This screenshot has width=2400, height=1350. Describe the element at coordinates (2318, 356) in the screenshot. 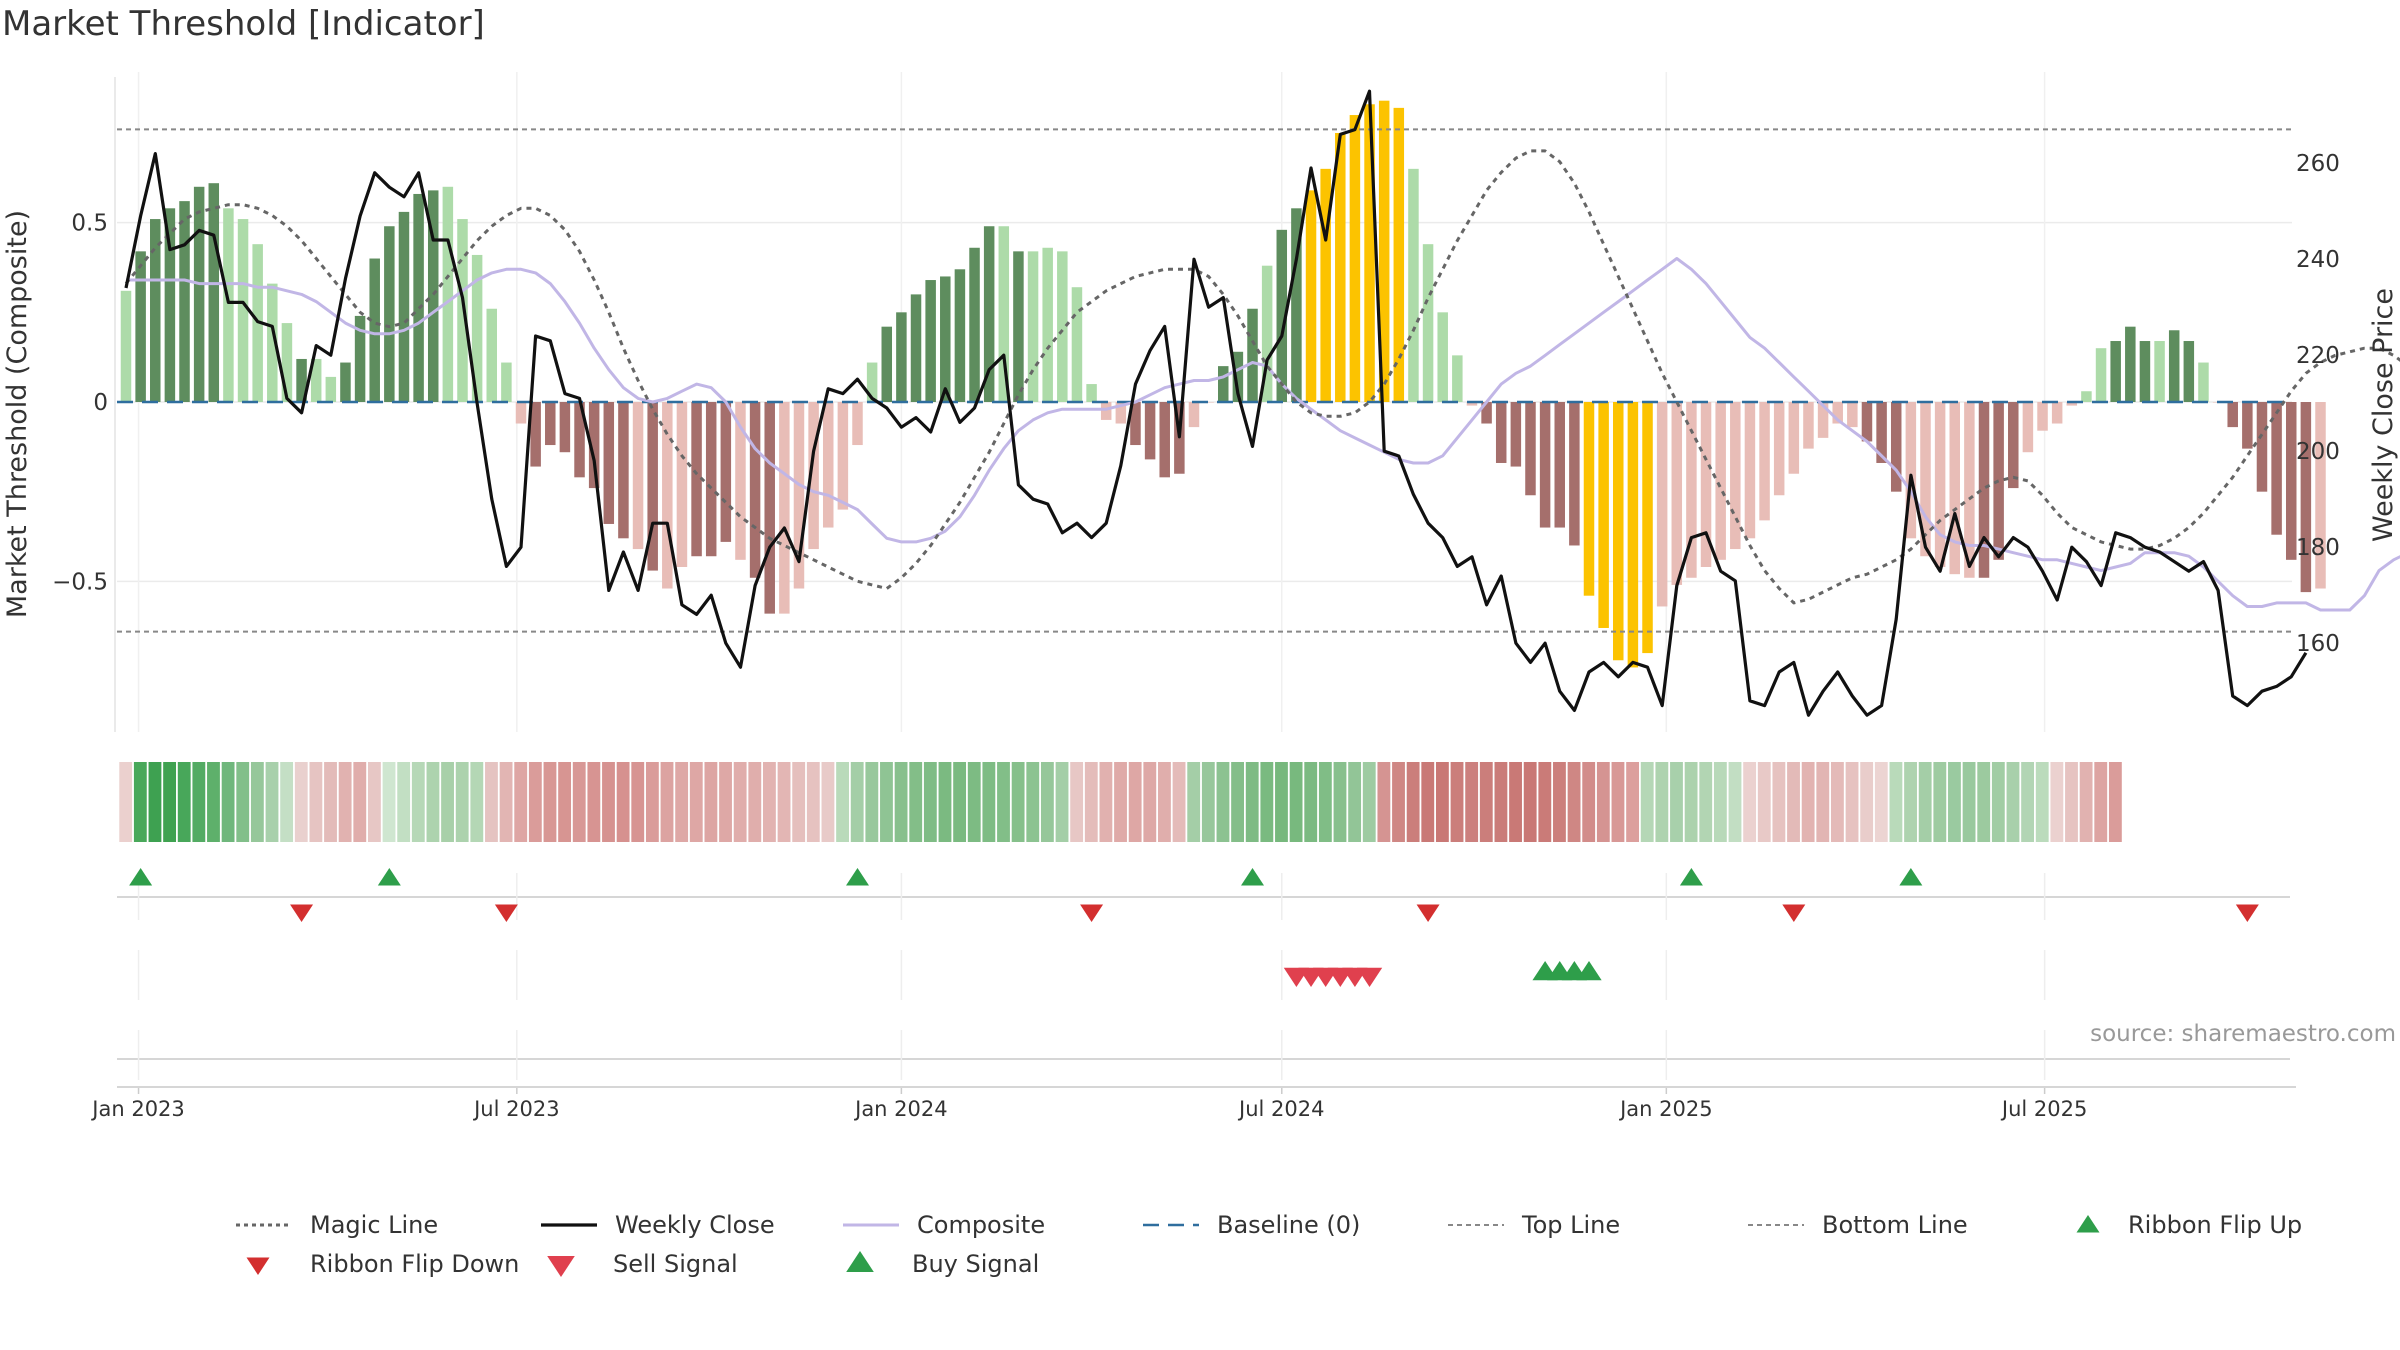

I see `right-tick-label: 220` at that location.